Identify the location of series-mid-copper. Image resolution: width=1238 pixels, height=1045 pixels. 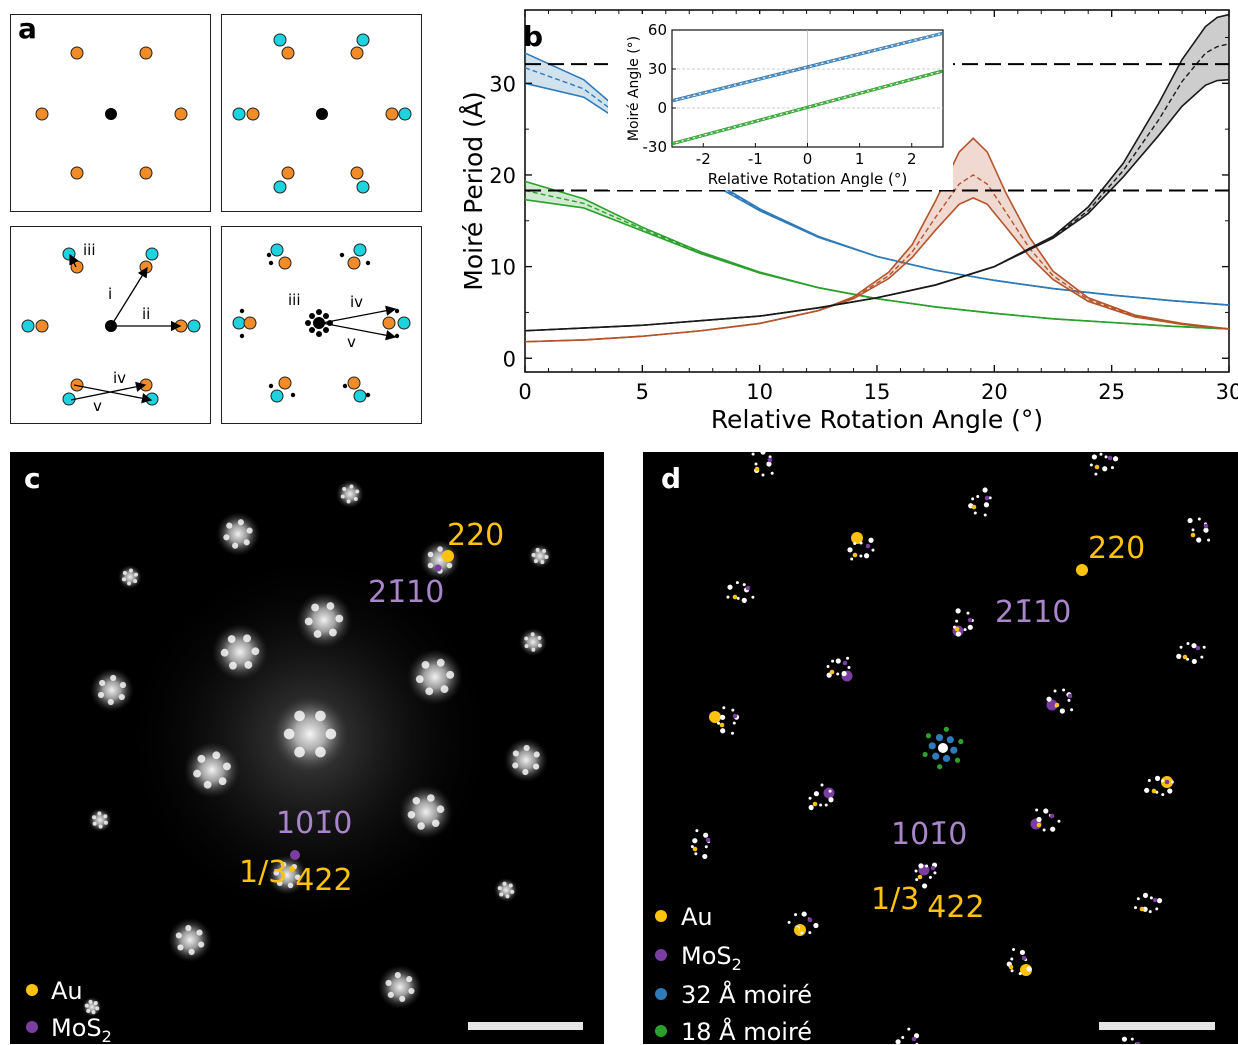
(877, 258).